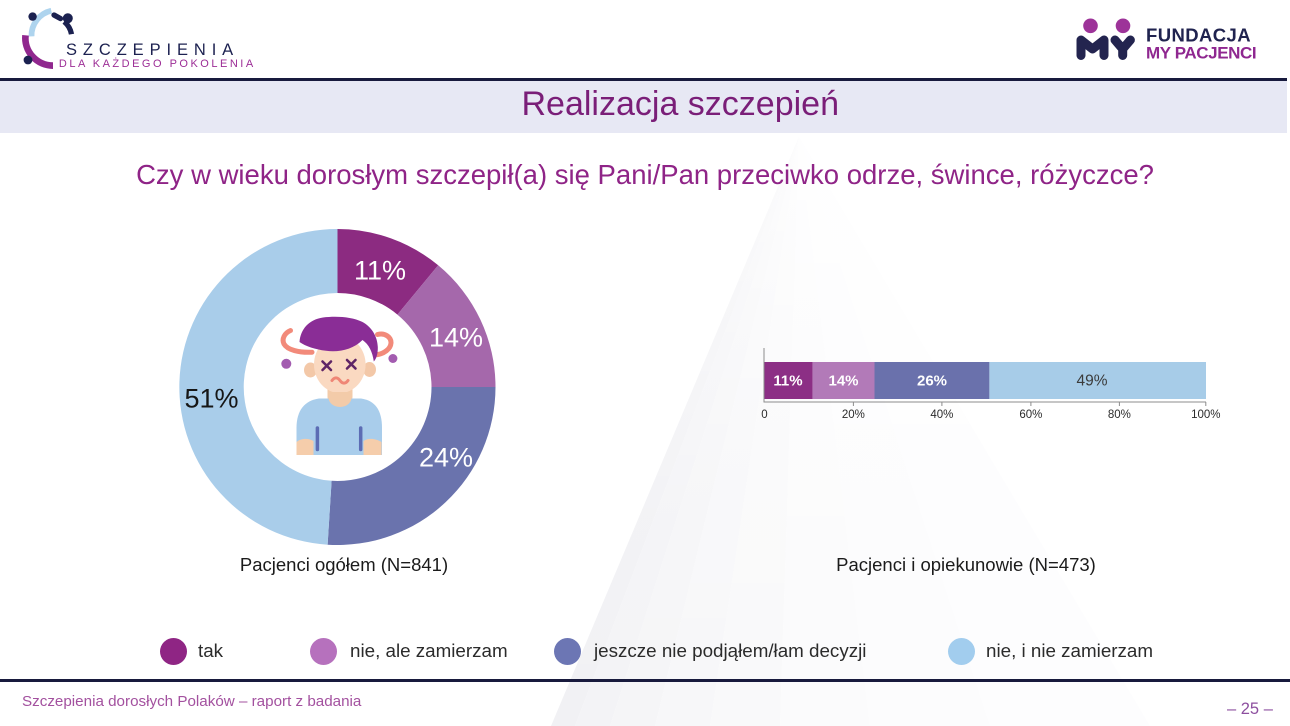 This screenshot has height=726, width=1290. I want to click on svg-text: 80%, so click(1119, 415).